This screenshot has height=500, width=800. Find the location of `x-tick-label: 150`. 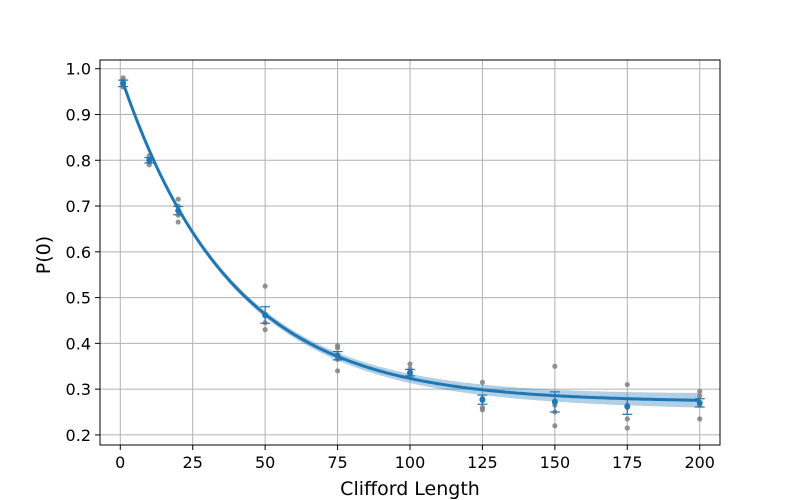

x-tick-label: 150 is located at coordinates (555, 462).